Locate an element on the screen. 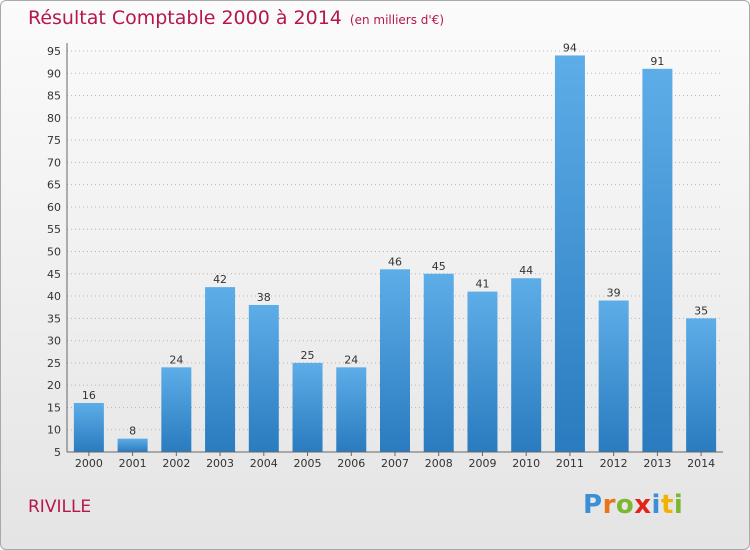 The width and height of the screenshot is (750, 550). x-tick-label: 2014 is located at coordinates (701, 463).